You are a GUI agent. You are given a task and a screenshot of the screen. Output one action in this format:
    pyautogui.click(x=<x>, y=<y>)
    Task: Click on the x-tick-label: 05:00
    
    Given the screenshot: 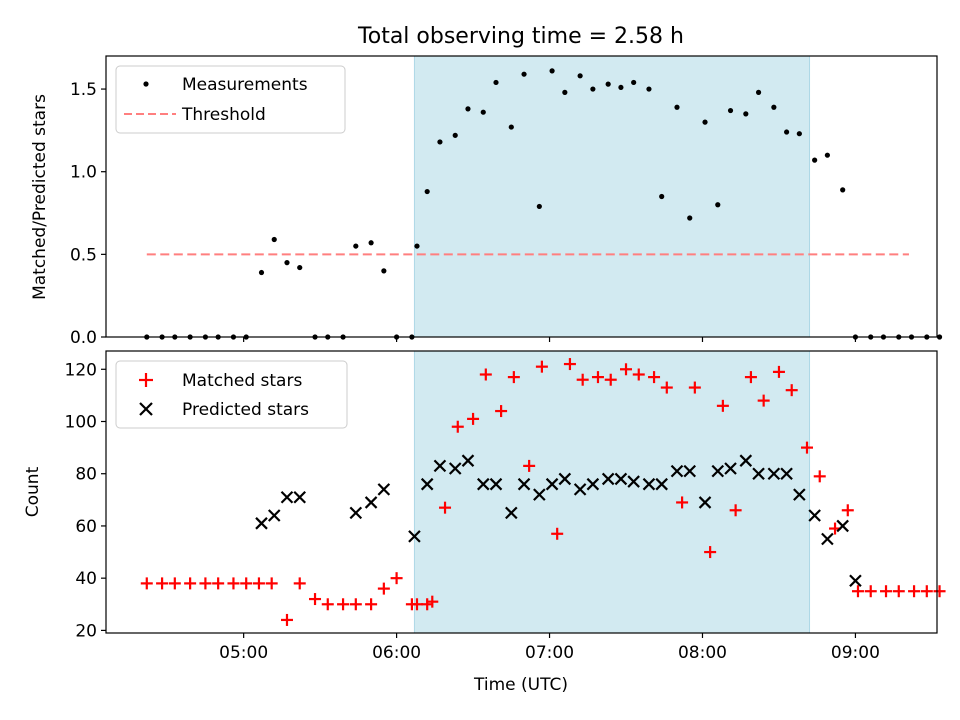 What is the action you would take?
    pyautogui.click(x=243, y=653)
    